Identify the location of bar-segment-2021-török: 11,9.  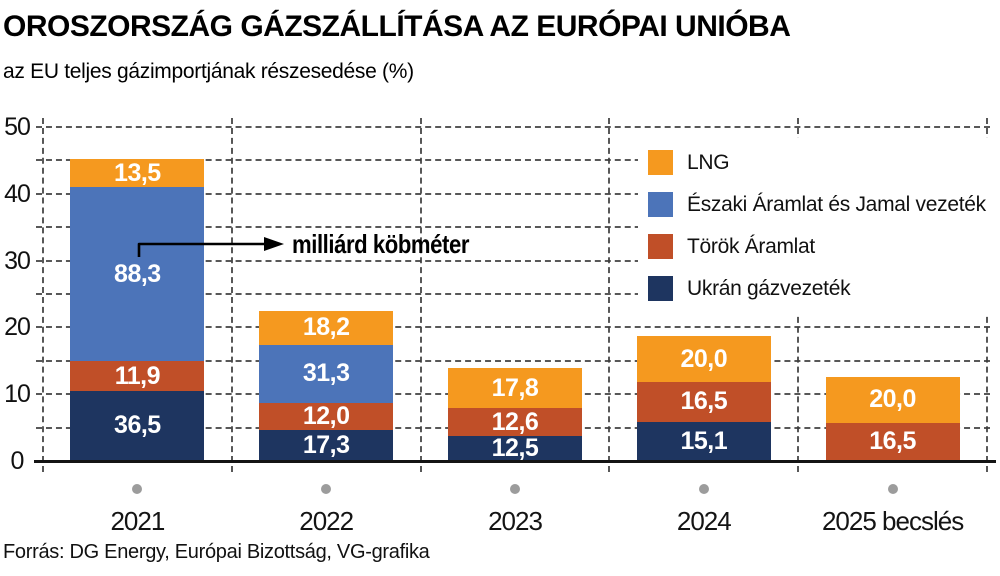
(137, 376).